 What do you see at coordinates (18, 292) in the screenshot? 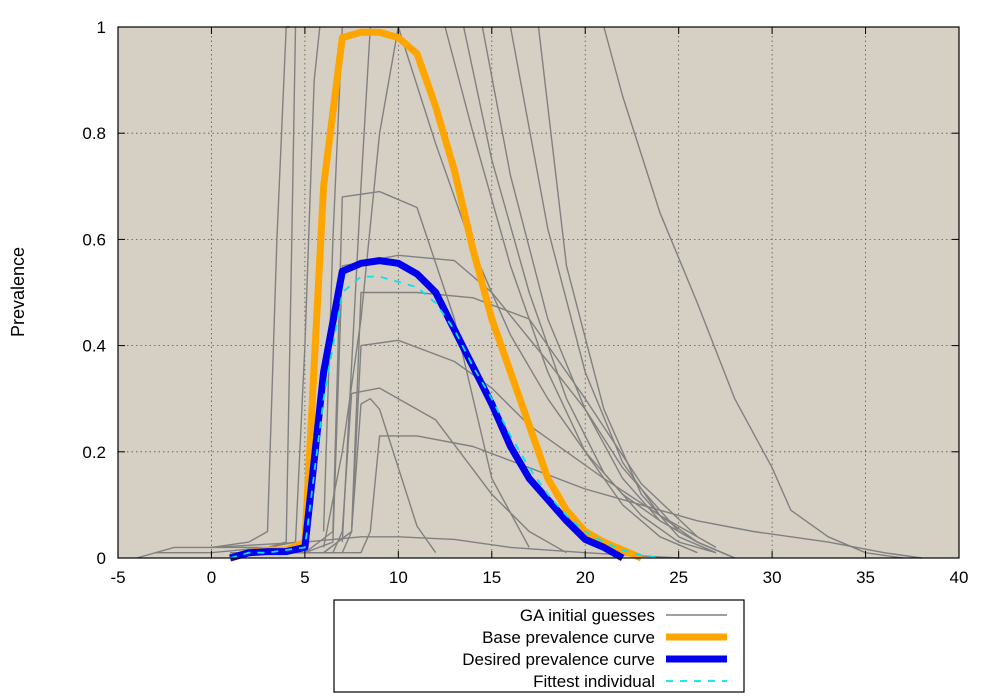
I see `y-axis-label: Prevalence` at bounding box center [18, 292].